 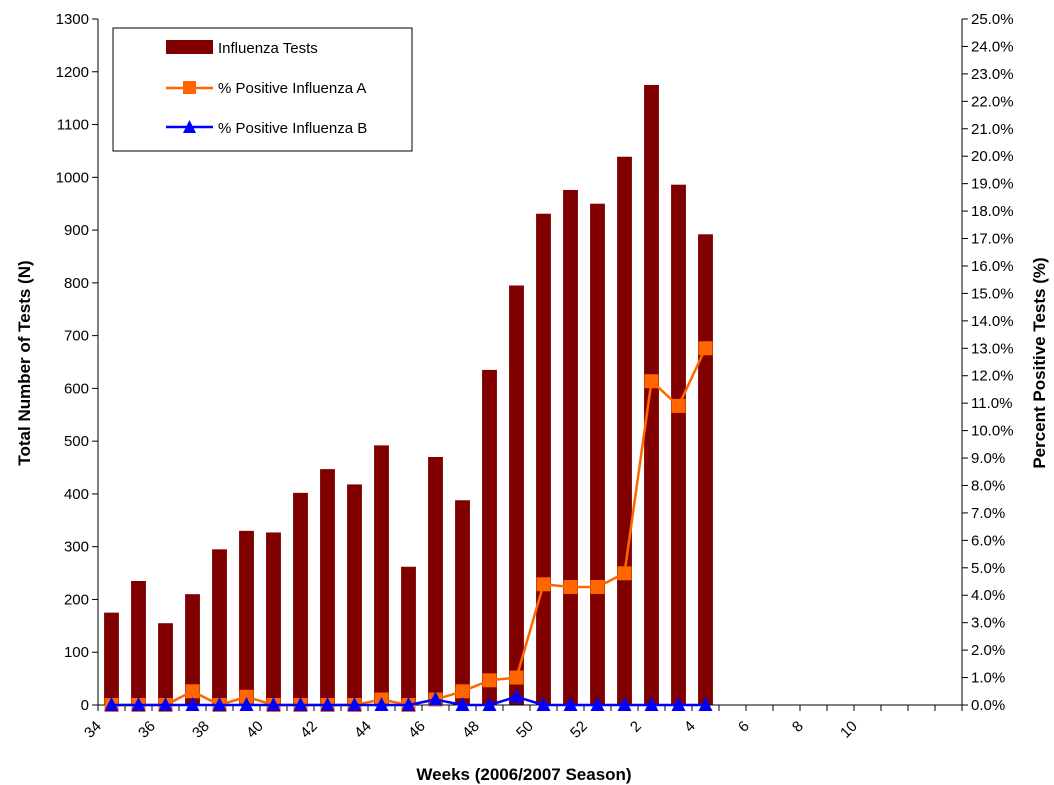 I want to click on y-right-tick-label: 8.0%, so click(x=988, y=485).